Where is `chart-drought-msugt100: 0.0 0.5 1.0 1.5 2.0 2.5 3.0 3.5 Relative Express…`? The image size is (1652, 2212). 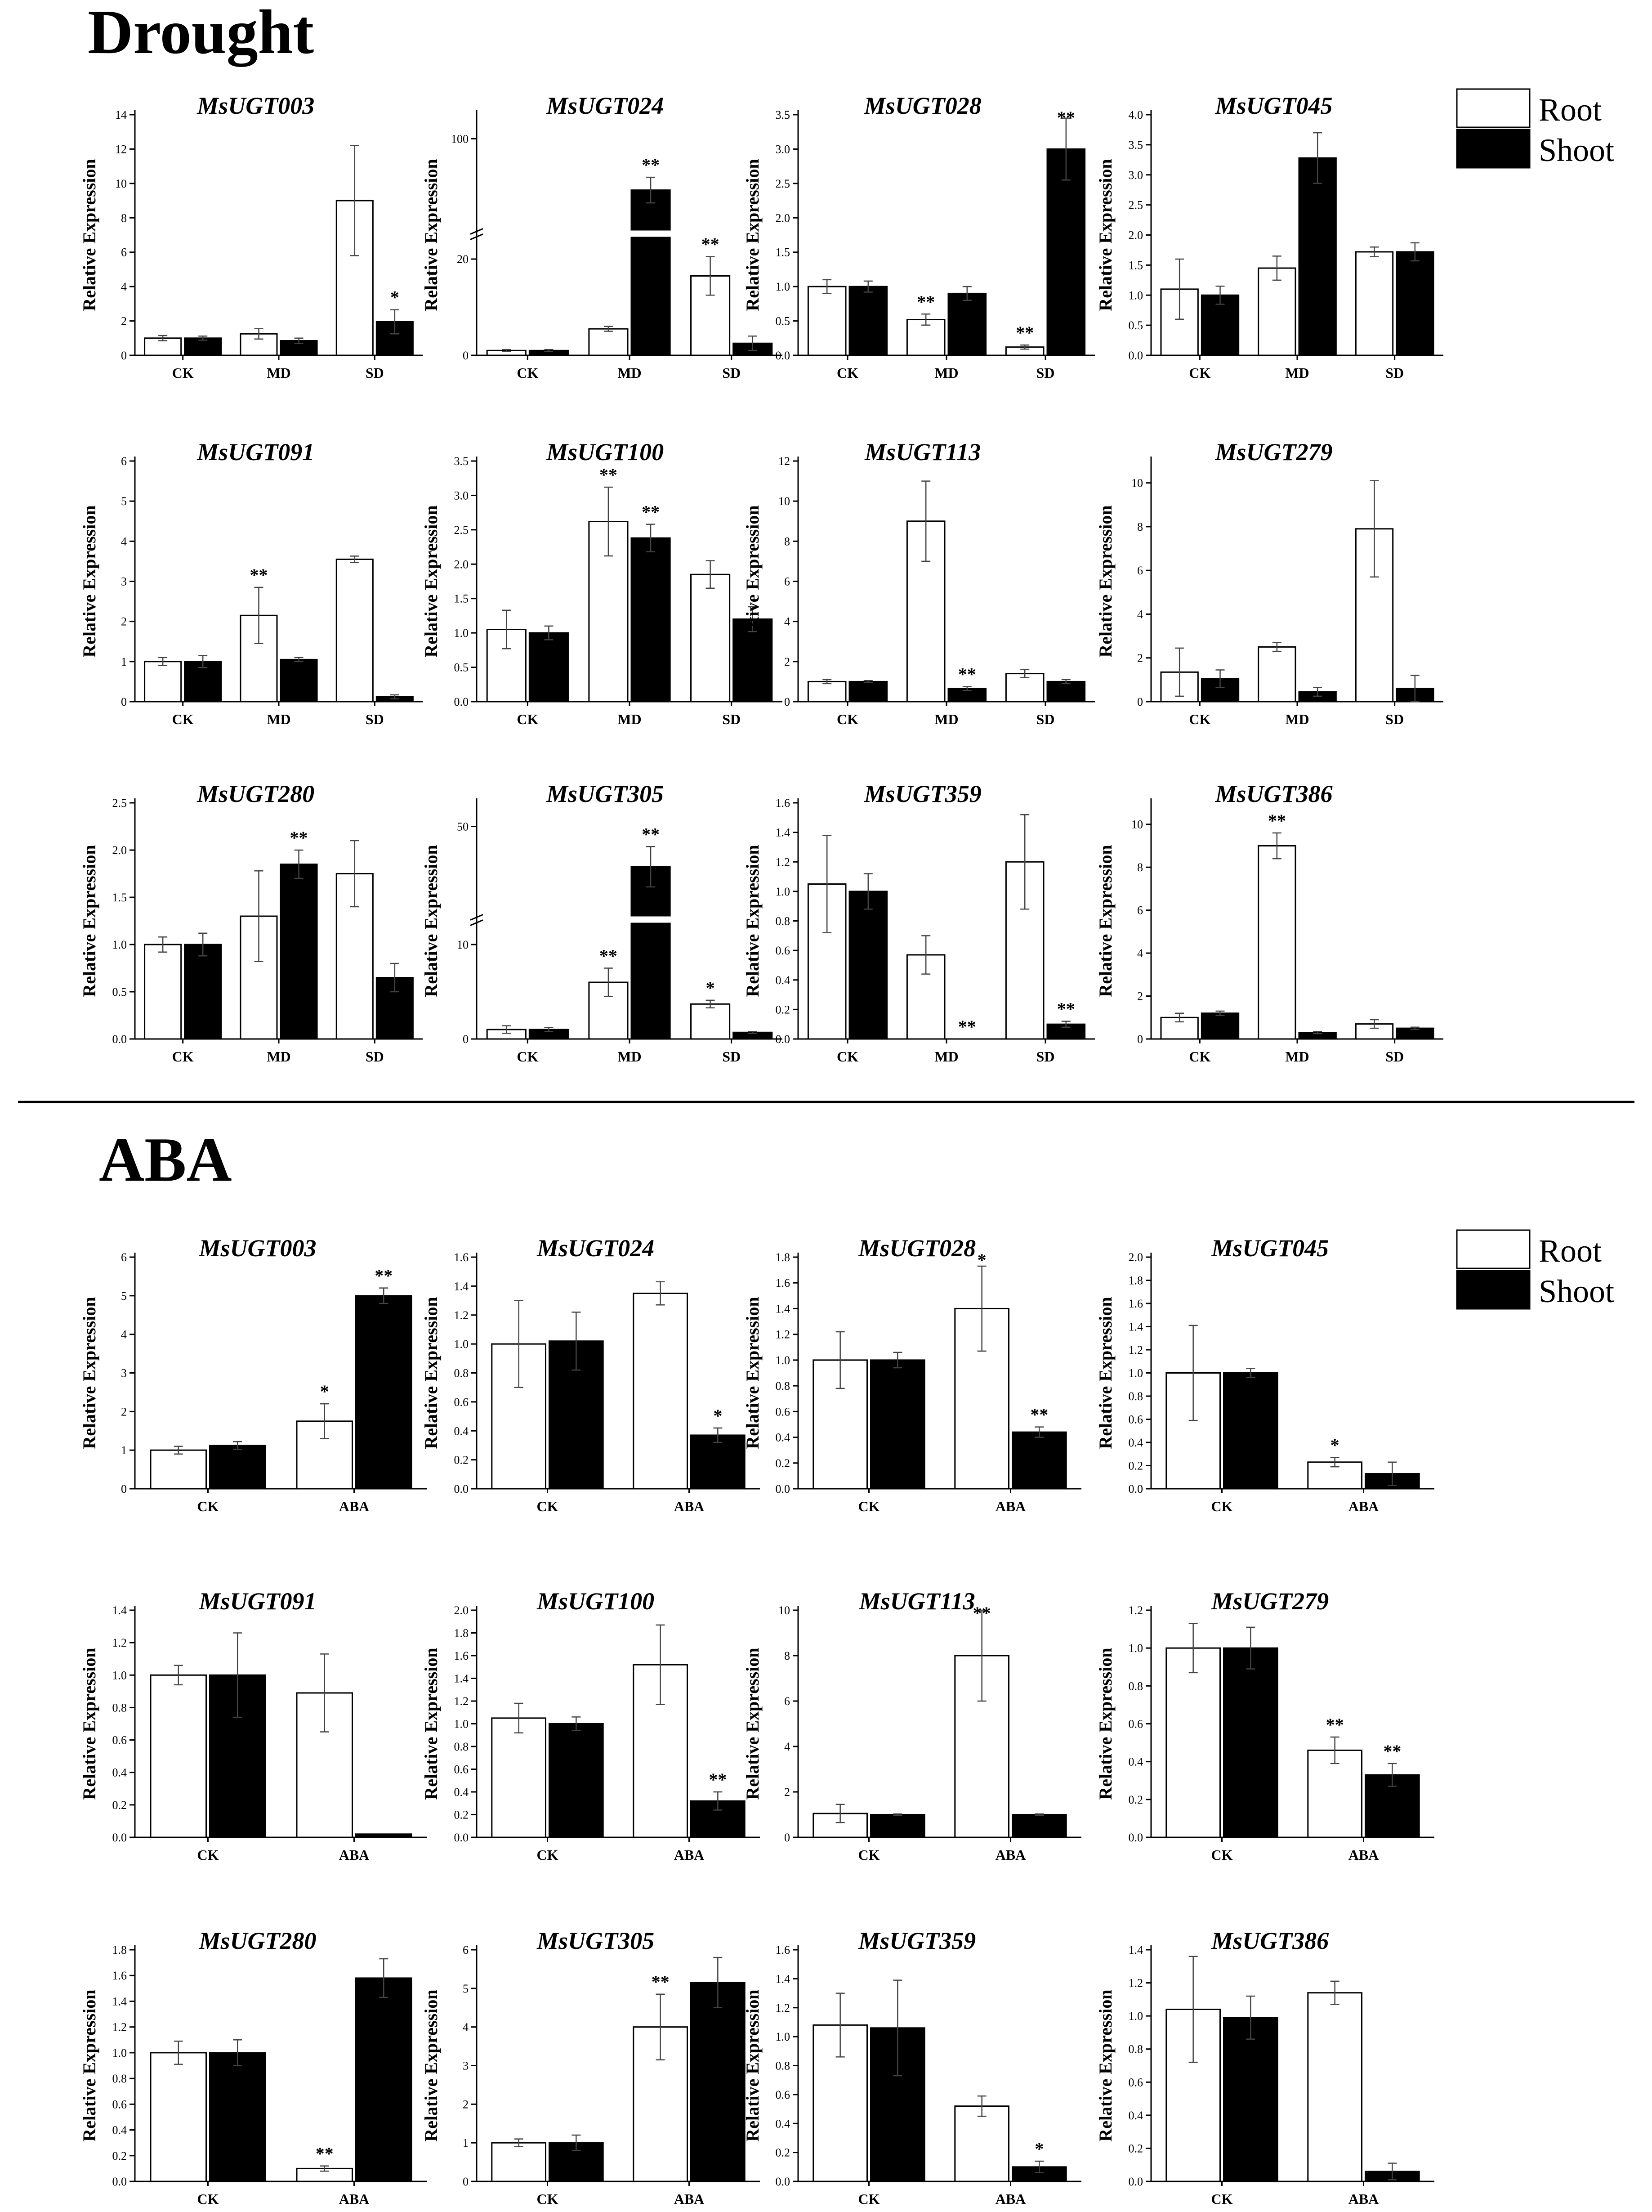 chart-drought-msugt100: 0.0 0.5 1.0 1.5 2.0 2.5 3.0 3.5 Relative Express… is located at coordinates (601, 583).